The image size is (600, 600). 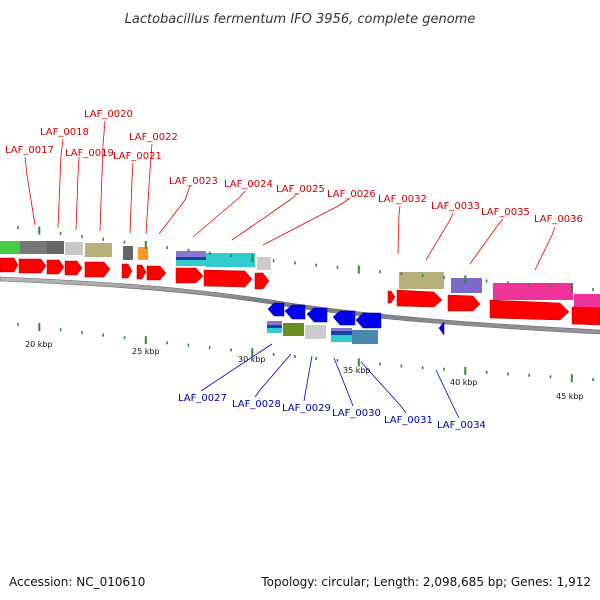 What do you see at coordinates (455, 206) in the screenshot?
I see `gene-label: LAF_0033` at bounding box center [455, 206].